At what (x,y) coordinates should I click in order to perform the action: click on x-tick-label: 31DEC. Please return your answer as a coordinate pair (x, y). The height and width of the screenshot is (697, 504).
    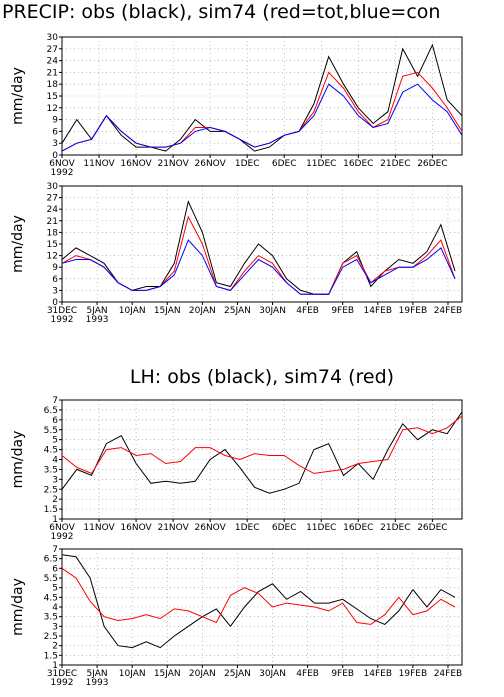
    Looking at the image, I should click on (62, 311).